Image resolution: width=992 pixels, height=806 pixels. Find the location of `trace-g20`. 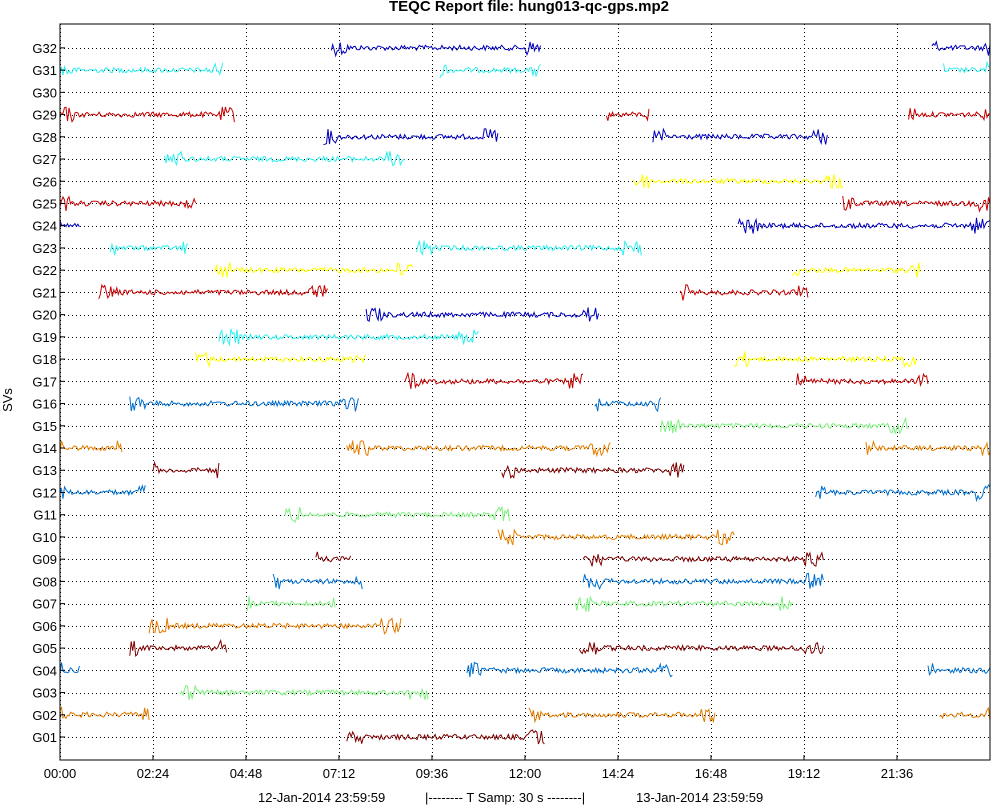

trace-g20 is located at coordinates (482, 315).